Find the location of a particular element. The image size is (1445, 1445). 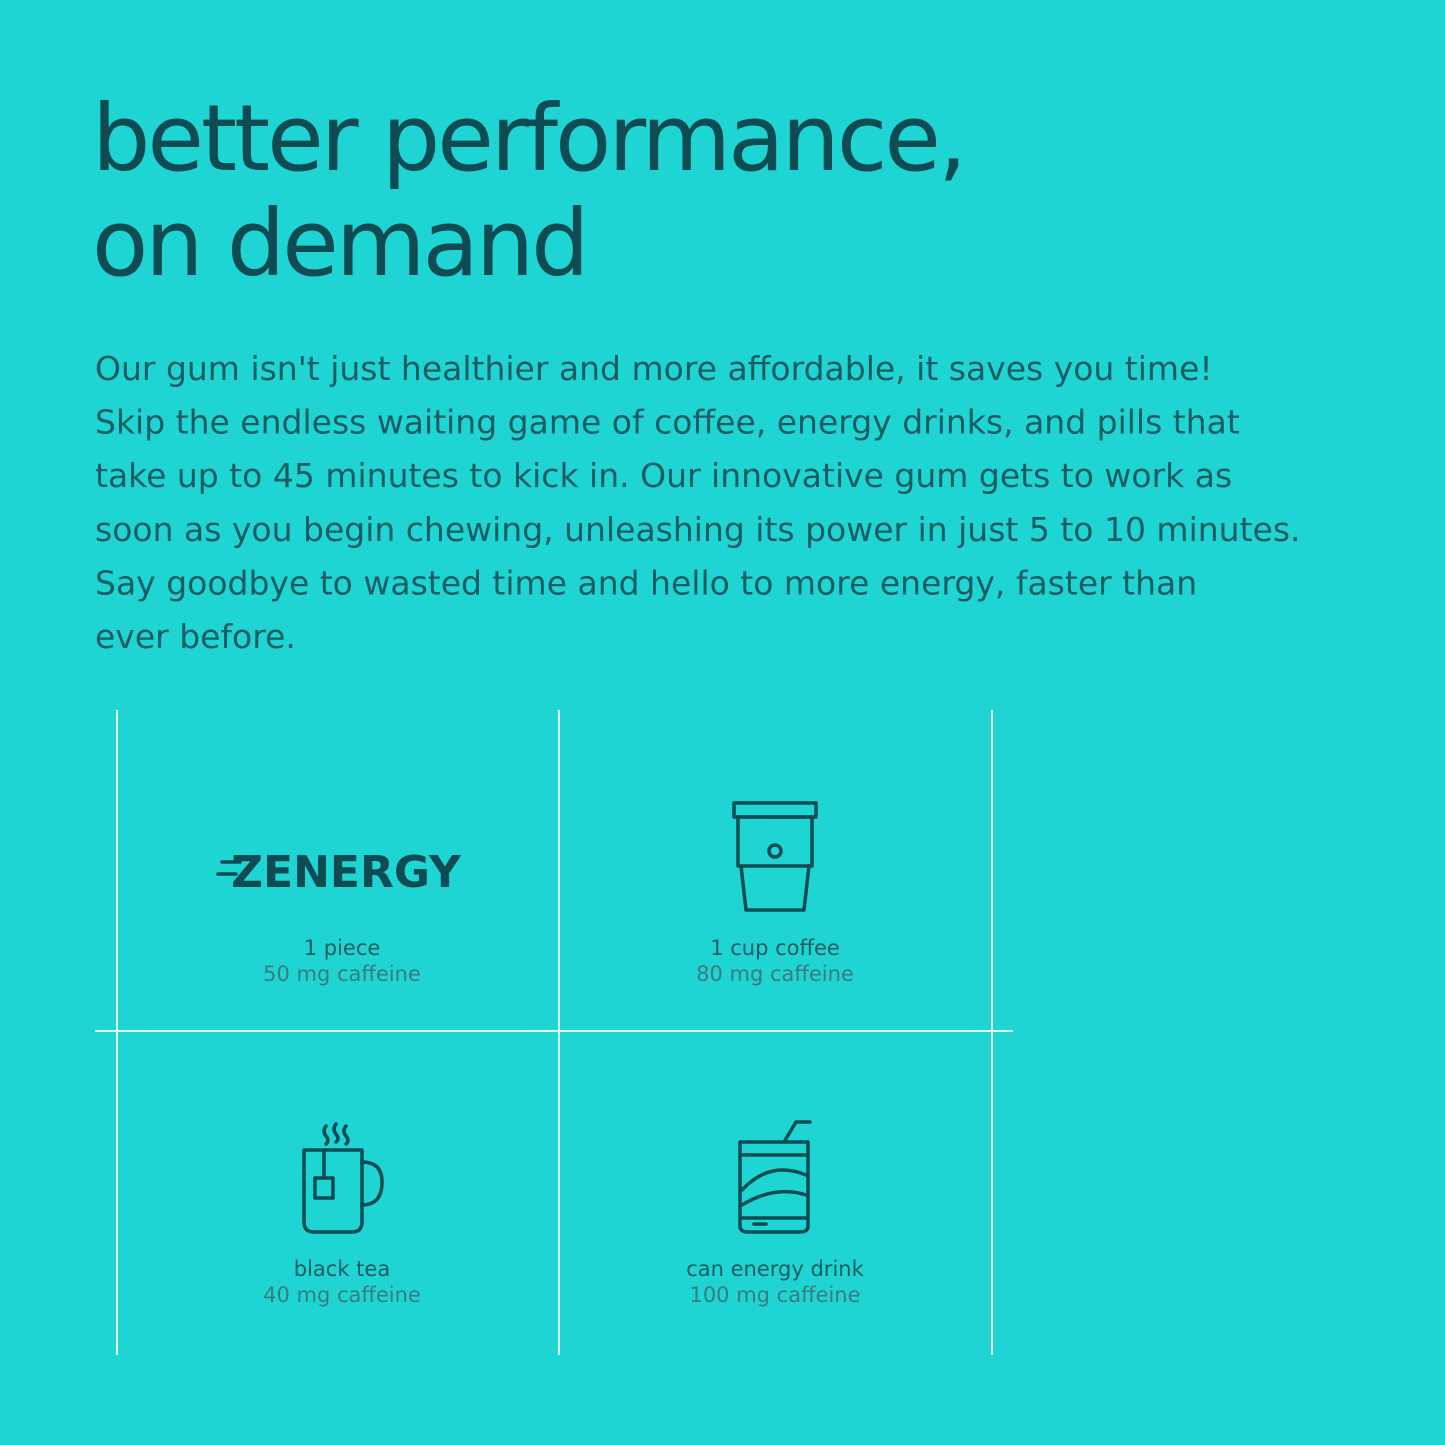

item-name: can energy drink is located at coordinates (775, 1269).